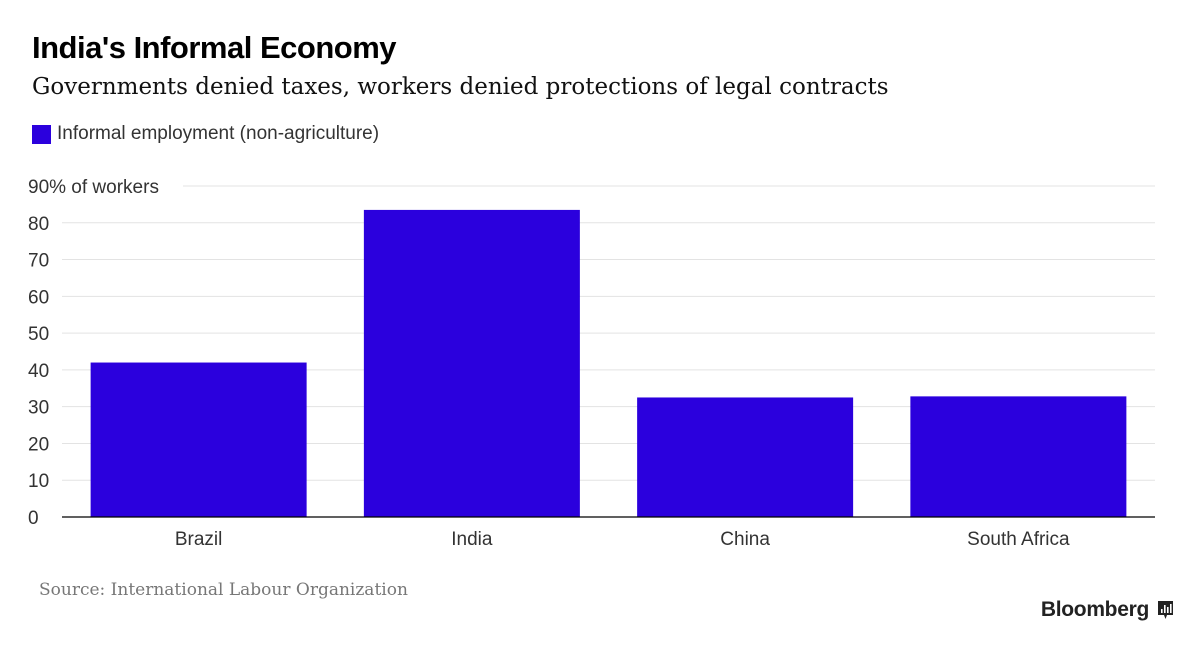  I want to click on y-tick-label: 60, so click(38, 297).